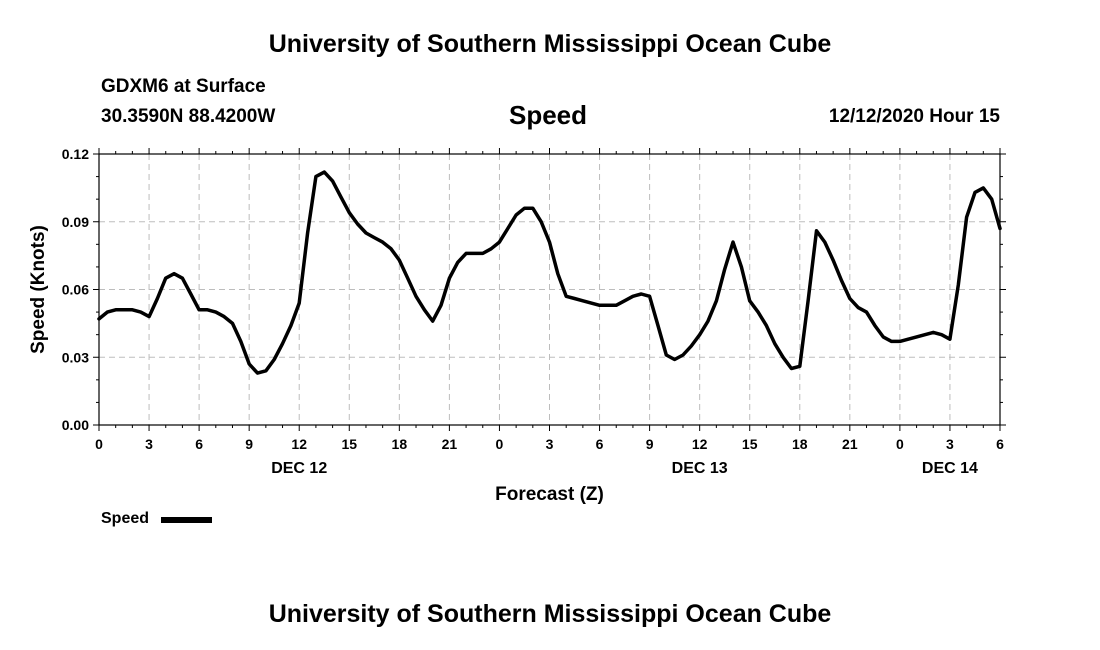 Image resolution: width=1100 pixels, height=650 pixels. What do you see at coordinates (914, 116) in the screenshot?
I see `timestamp-label: 12/12/2020 Hour 15` at bounding box center [914, 116].